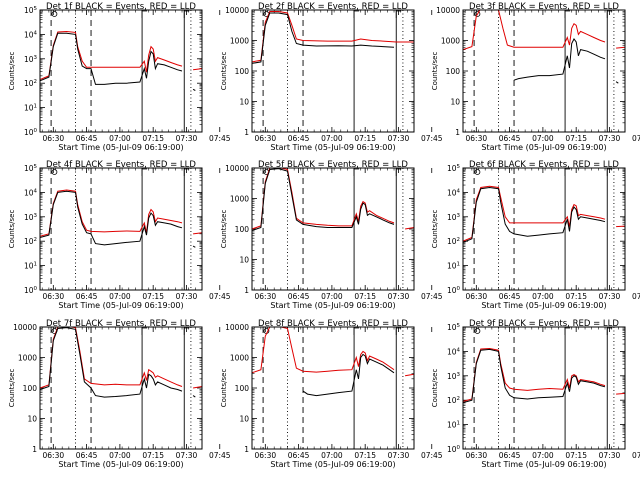  I want to click on chart-title: Det 2f BLACK = Events, RED = LLD, so click(333, 7).